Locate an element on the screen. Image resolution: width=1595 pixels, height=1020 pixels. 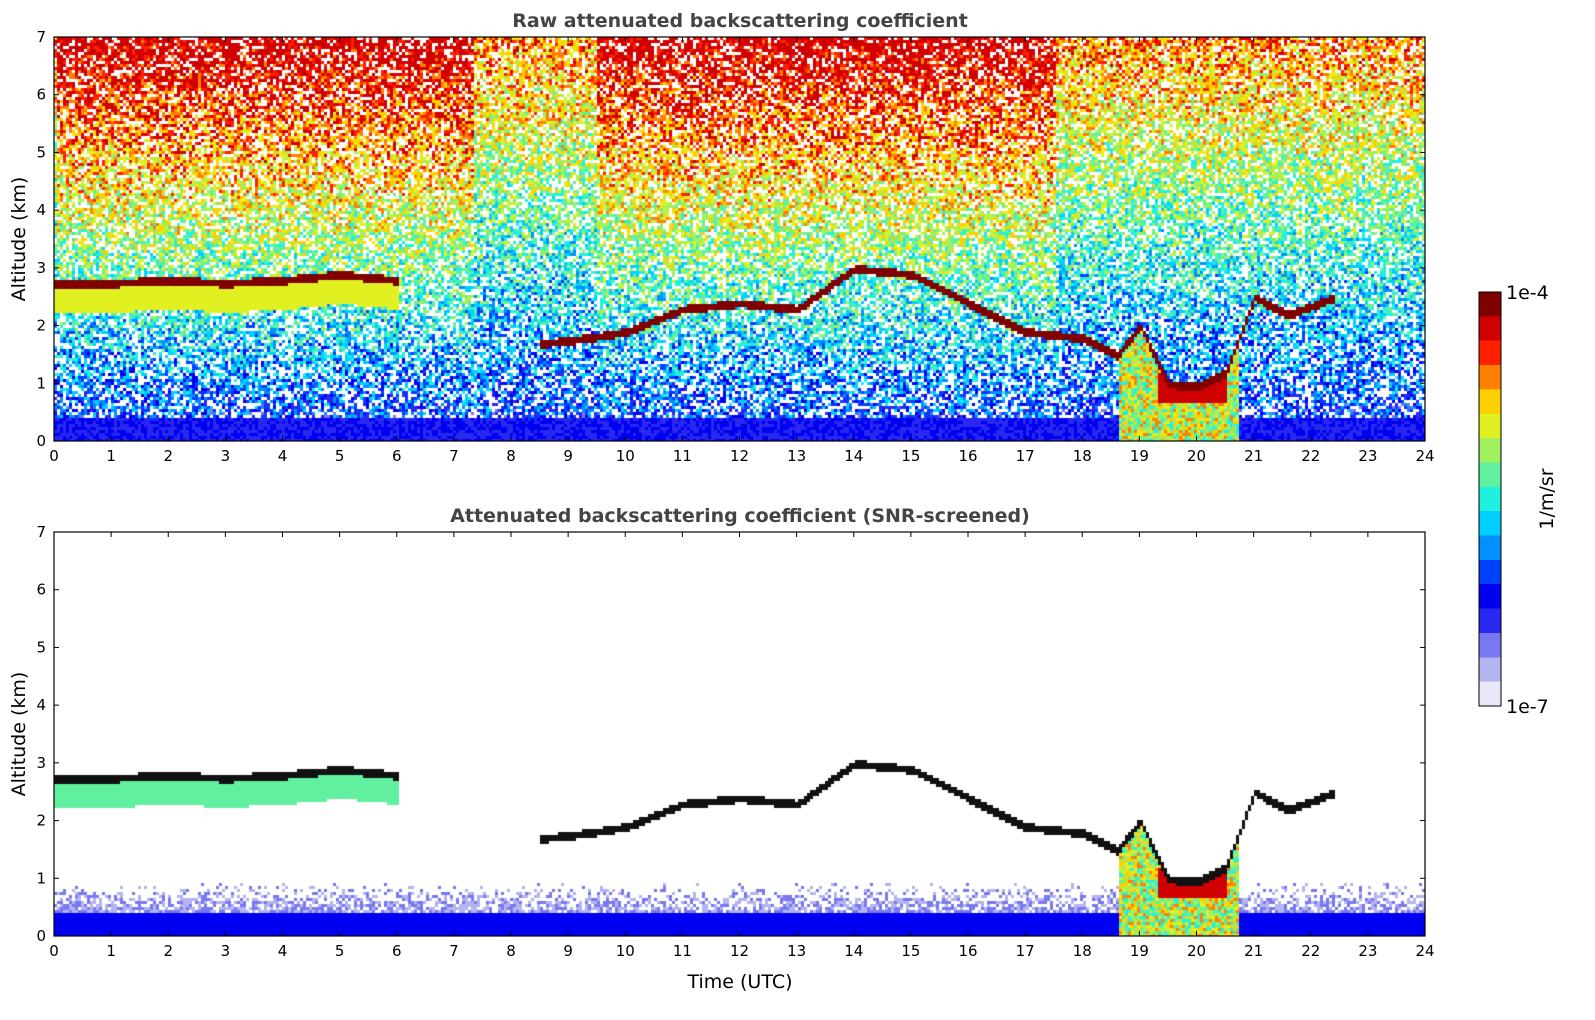
panel-screened-xlabel: Time (UTC) is located at coordinates (739, 982).